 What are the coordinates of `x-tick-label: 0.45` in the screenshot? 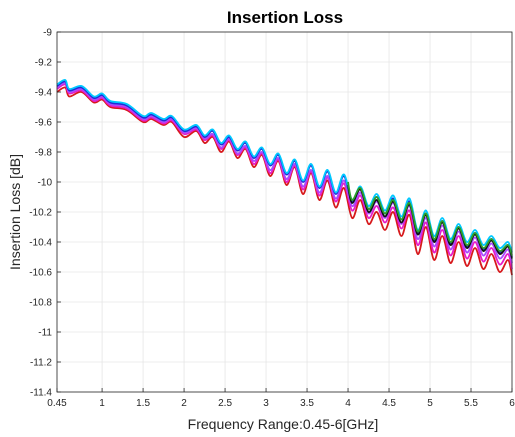 It's located at (57, 403).